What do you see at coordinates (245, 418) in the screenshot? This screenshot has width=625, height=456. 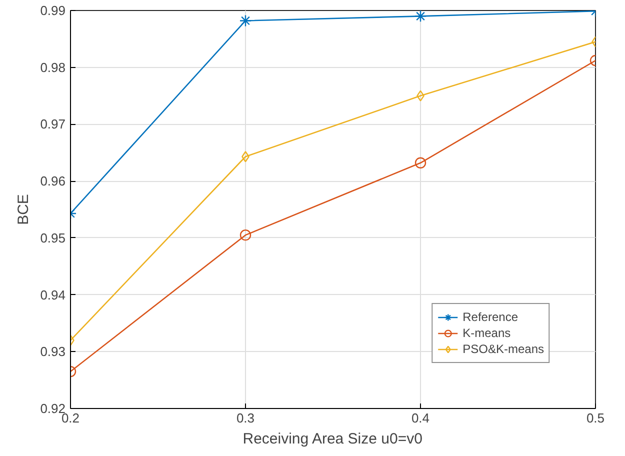 I see `x-tick-label: 0.3` at bounding box center [245, 418].